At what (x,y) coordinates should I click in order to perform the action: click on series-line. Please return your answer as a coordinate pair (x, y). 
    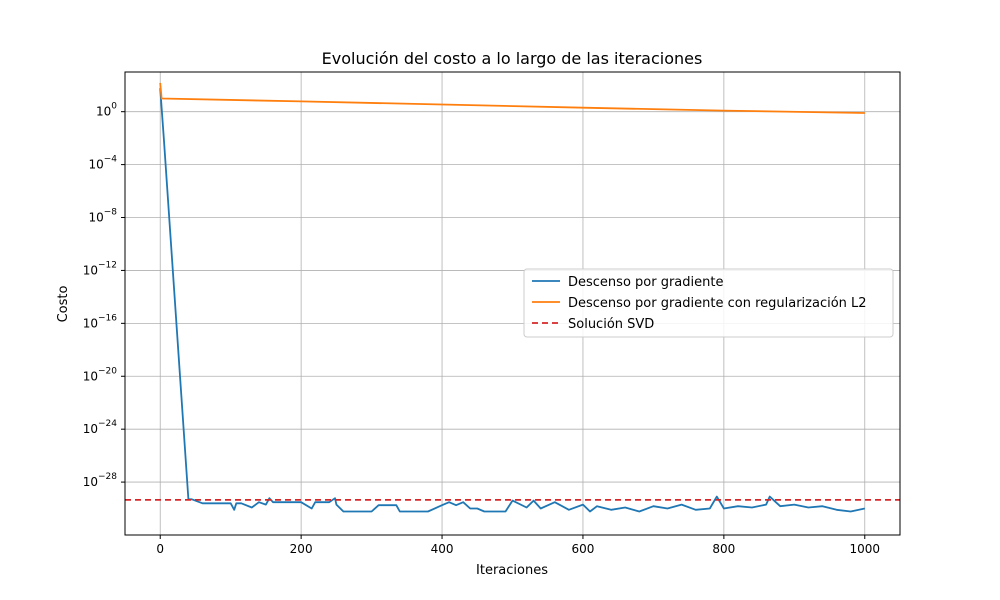
    Looking at the image, I should click on (512, 98).